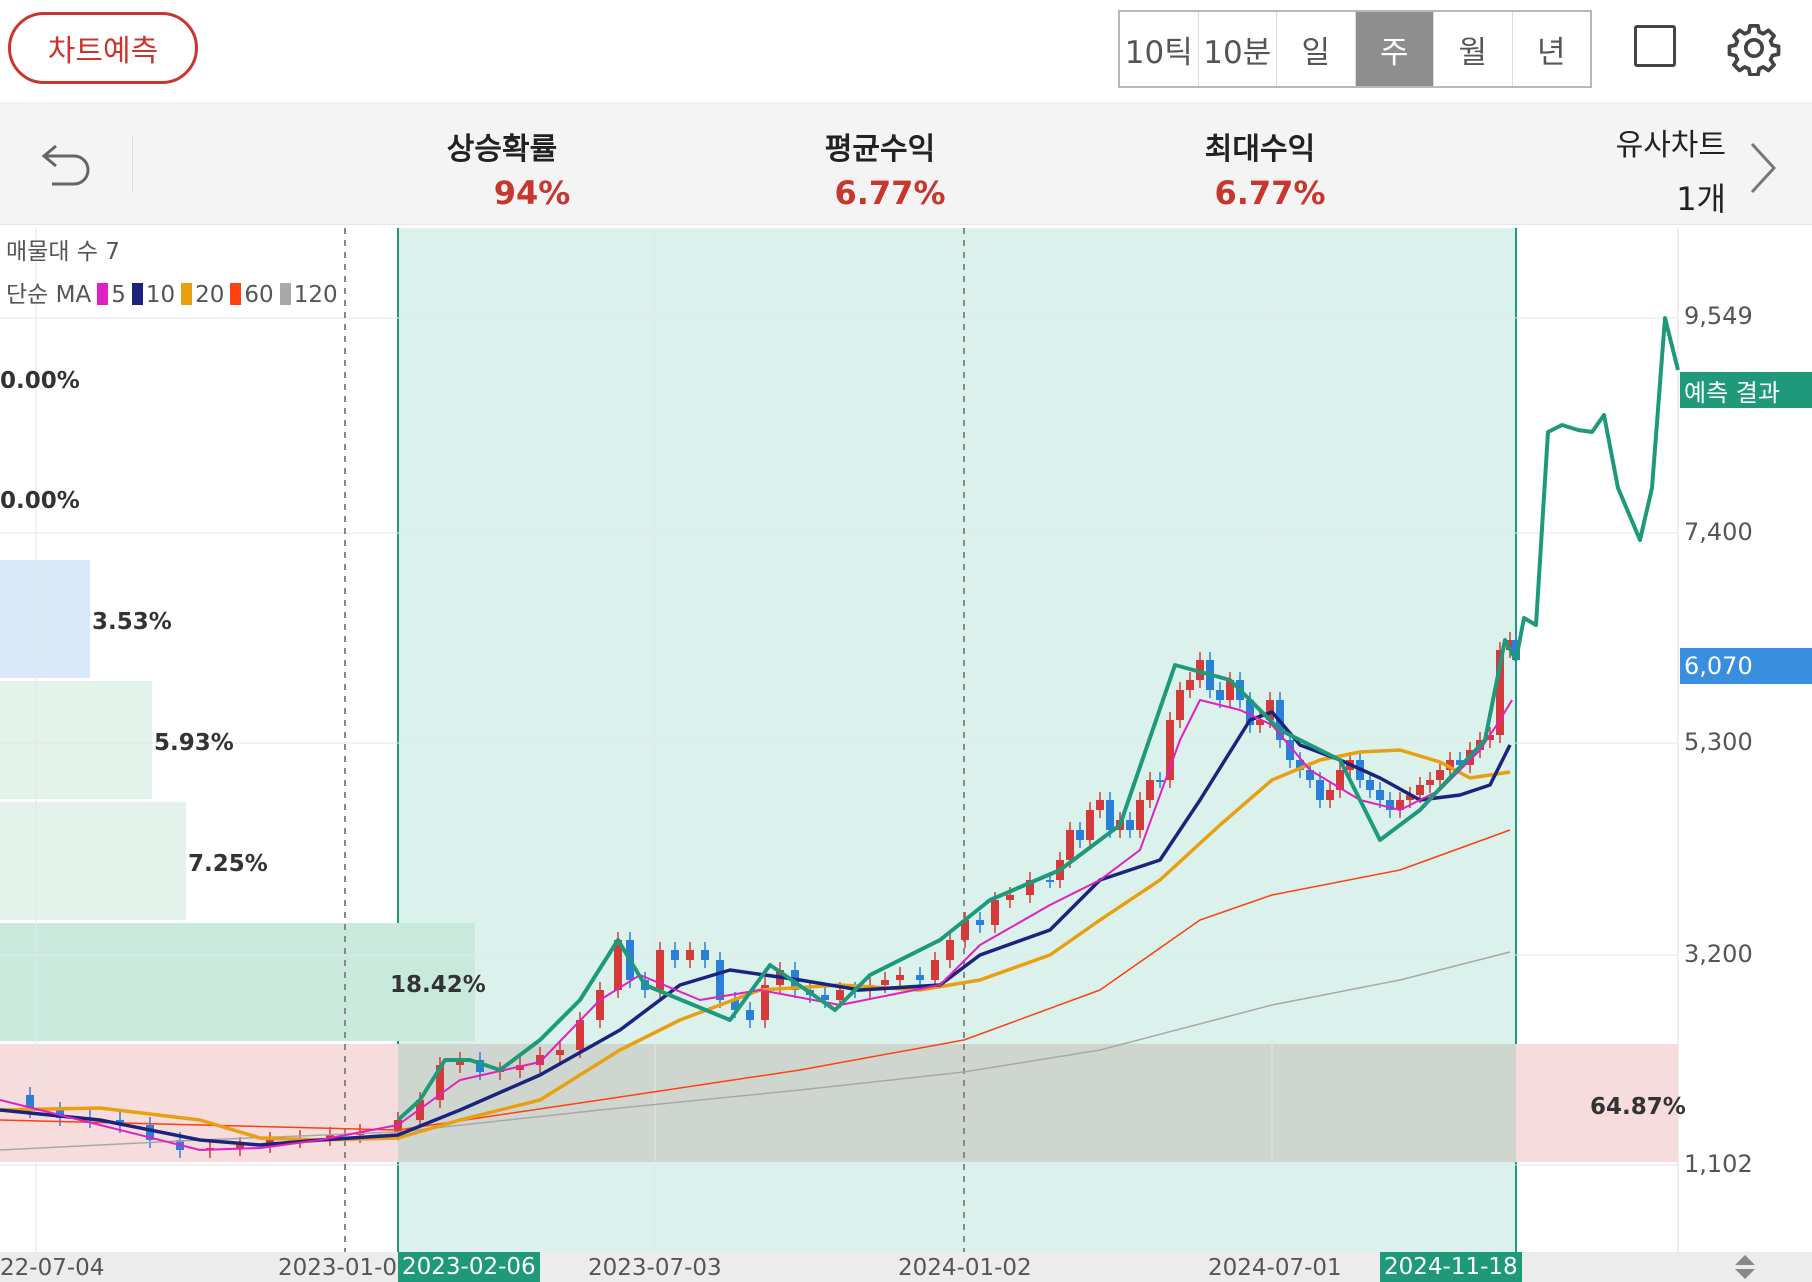 This screenshot has height=1282, width=1812. What do you see at coordinates (210, 295) in the screenshot?
I see `ma20-label: 20` at bounding box center [210, 295].